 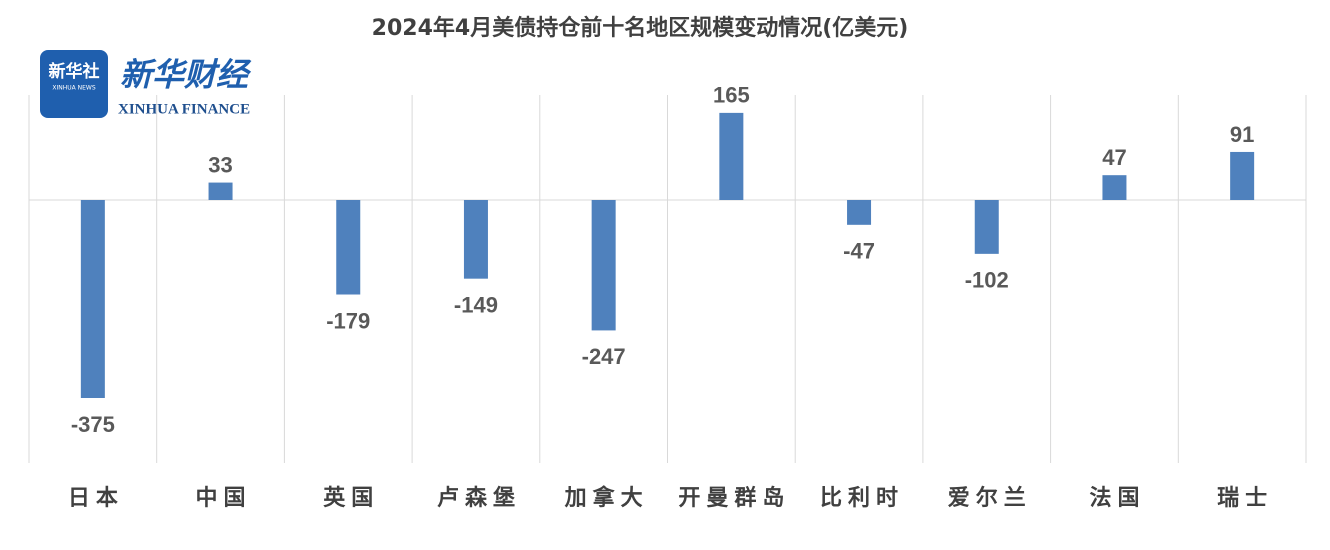 I want to click on logo-name-en: XINHUA FINANCE, so click(x=184, y=109).